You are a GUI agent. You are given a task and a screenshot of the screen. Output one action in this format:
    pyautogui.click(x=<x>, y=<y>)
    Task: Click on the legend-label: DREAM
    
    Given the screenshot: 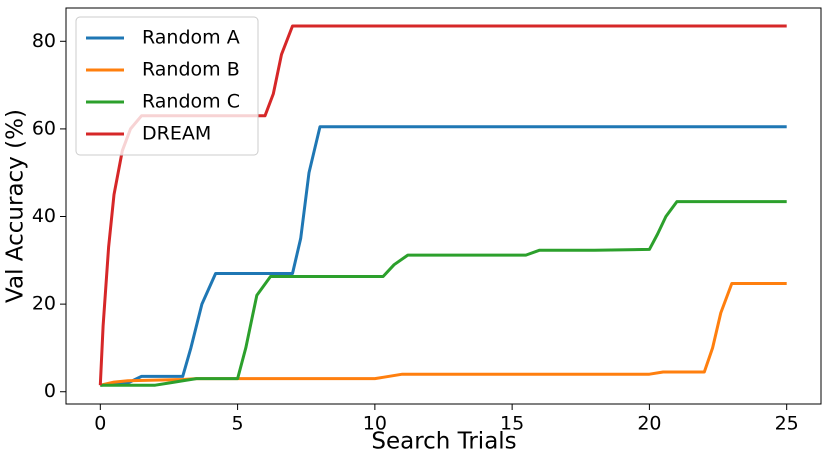 What is the action you would take?
    pyautogui.click(x=176, y=134)
    